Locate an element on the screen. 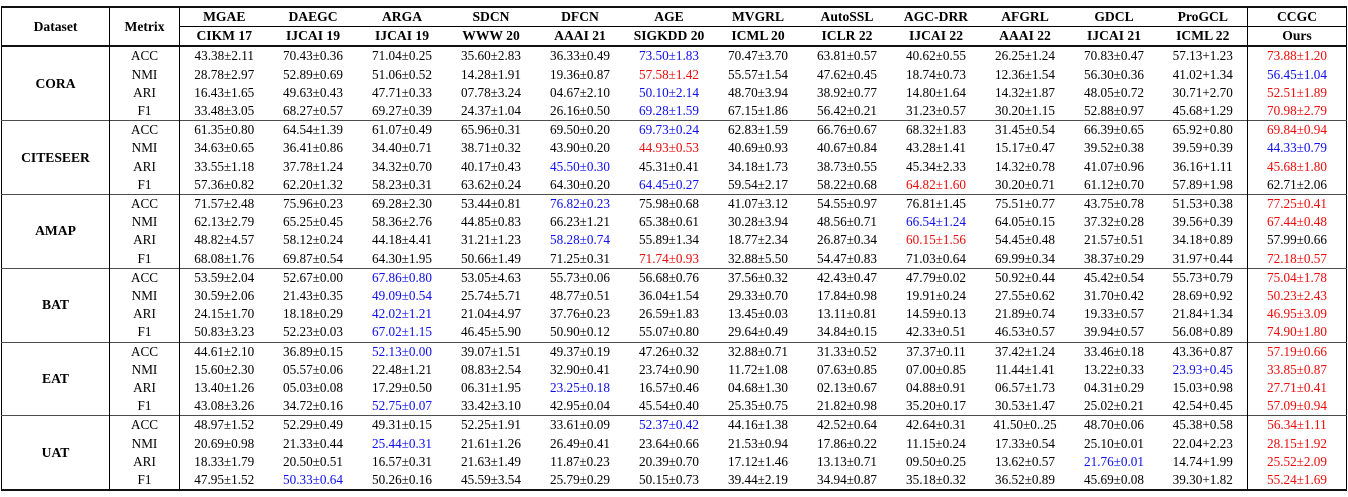 This screenshot has height=497, width=1348. value-cell: 48.77±0.51 is located at coordinates (580, 296).